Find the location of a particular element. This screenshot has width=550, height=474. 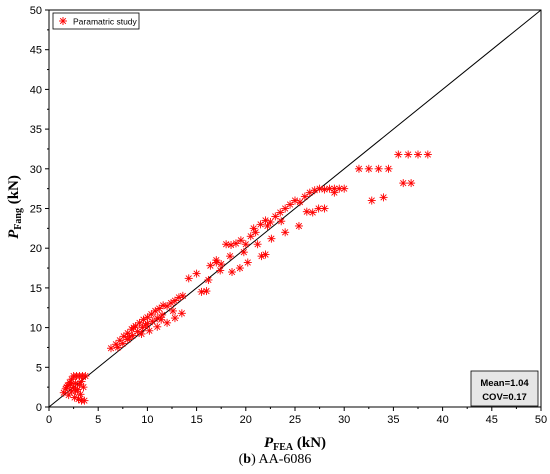

legend-box is located at coordinates (96, 21).